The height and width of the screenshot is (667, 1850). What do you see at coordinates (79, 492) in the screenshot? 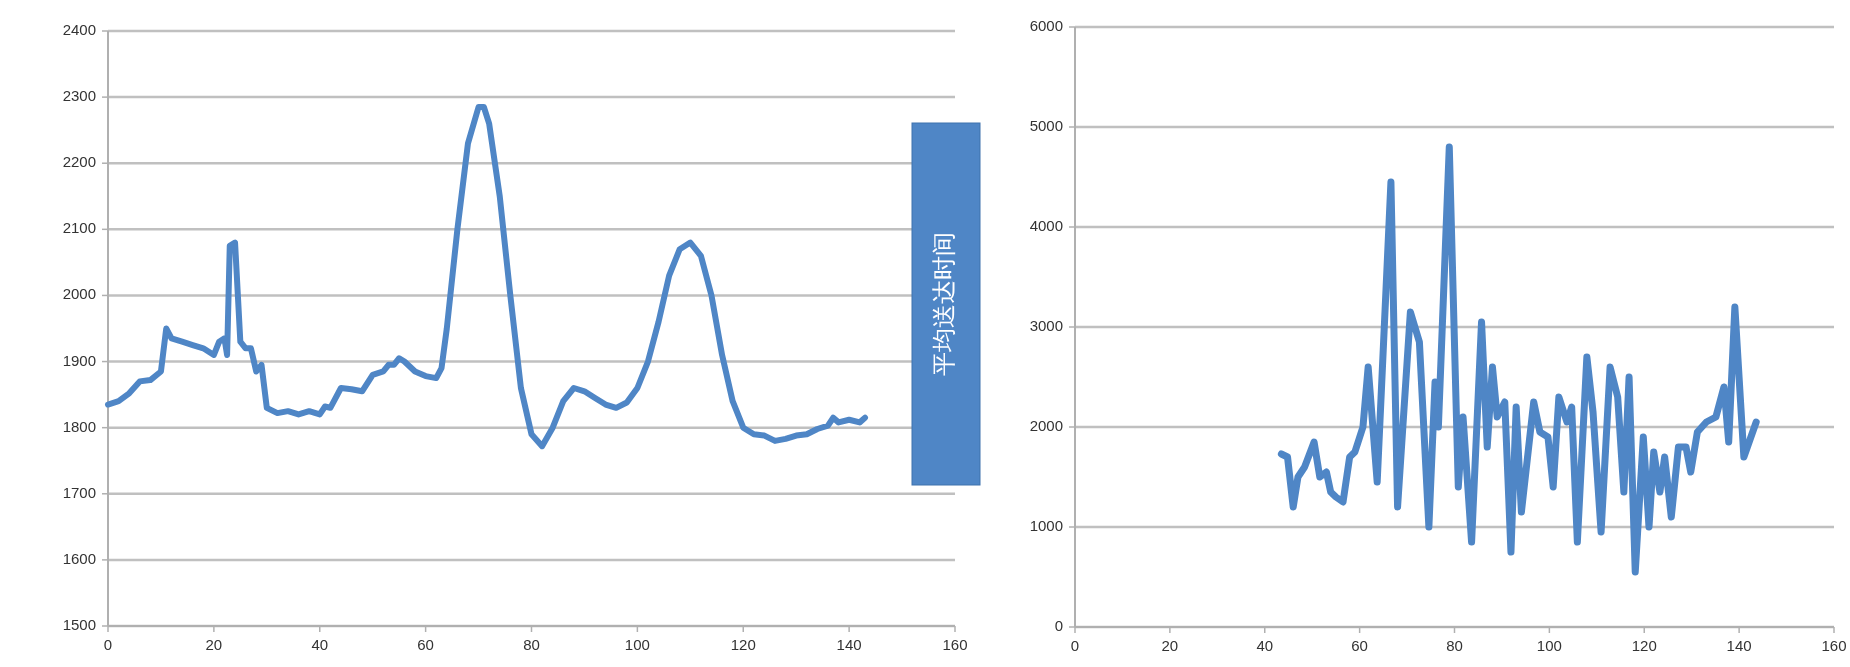
I see `y-tick-label: 1700` at bounding box center [79, 492].